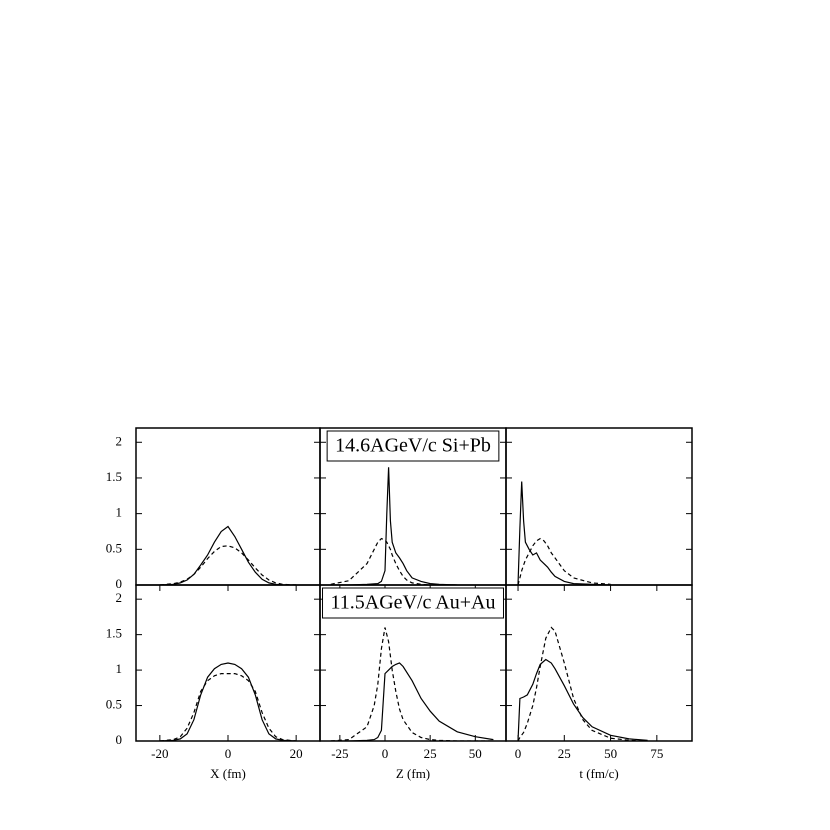 The height and width of the screenshot is (830, 830). I want to click on x-axis-label: Z (fm), so click(413, 773).